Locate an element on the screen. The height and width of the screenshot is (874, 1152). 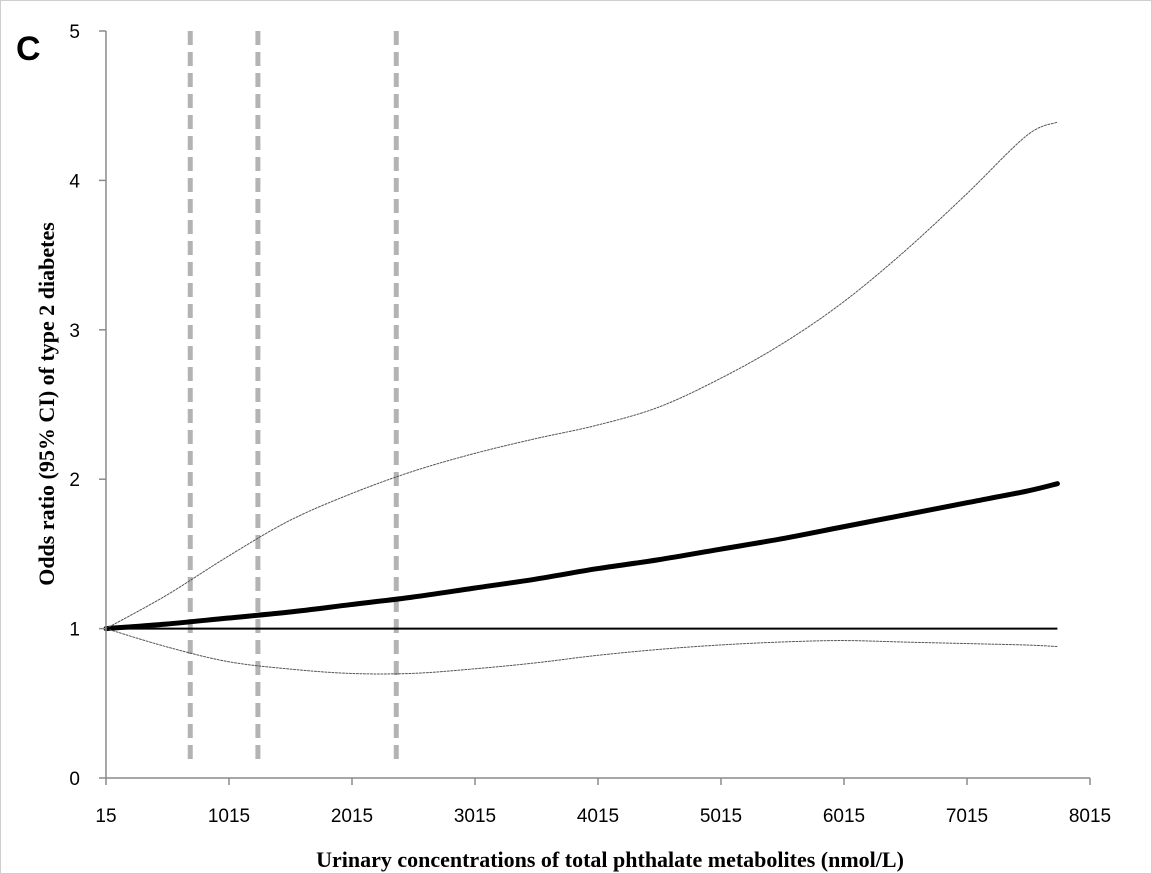
y-tick-label: 0 is located at coordinates (74, 779).